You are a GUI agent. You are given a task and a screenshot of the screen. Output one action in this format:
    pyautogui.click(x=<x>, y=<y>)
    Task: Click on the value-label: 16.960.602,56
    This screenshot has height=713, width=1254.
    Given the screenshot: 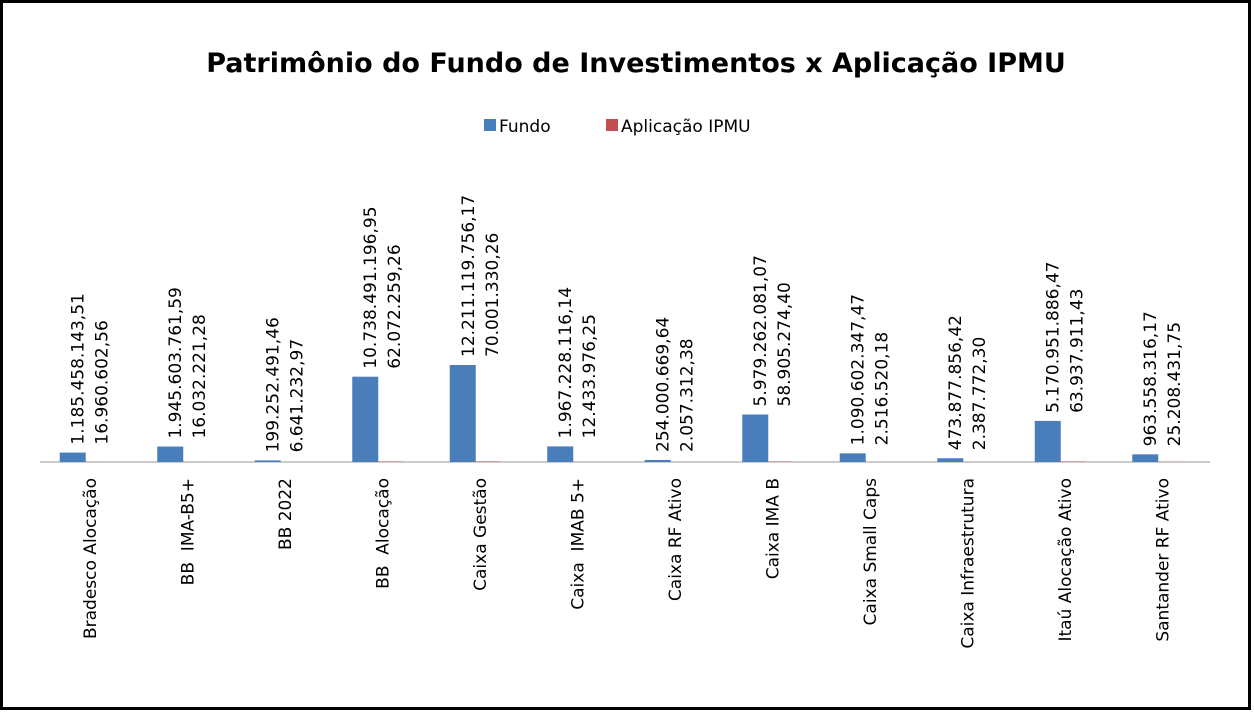 What is the action you would take?
    pyautogui.click(x=103, y=382)
    